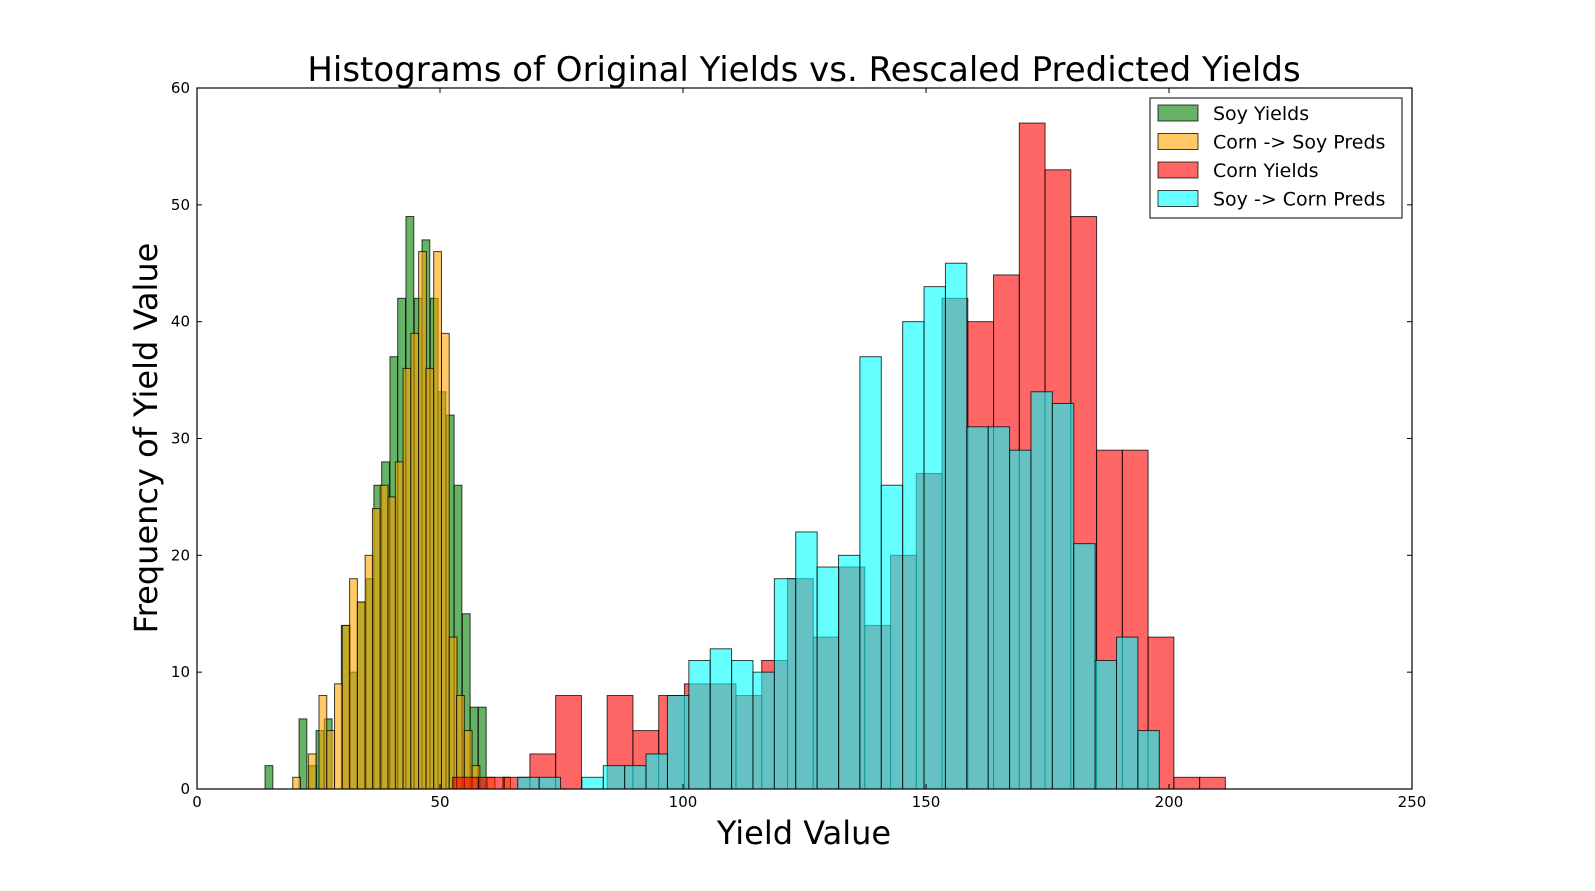 The width and height of the screenshot is (1595, 891). Describe the element at coordinates (180, 439) in the screenshot. I see `y-tick-label: 30` at that location.